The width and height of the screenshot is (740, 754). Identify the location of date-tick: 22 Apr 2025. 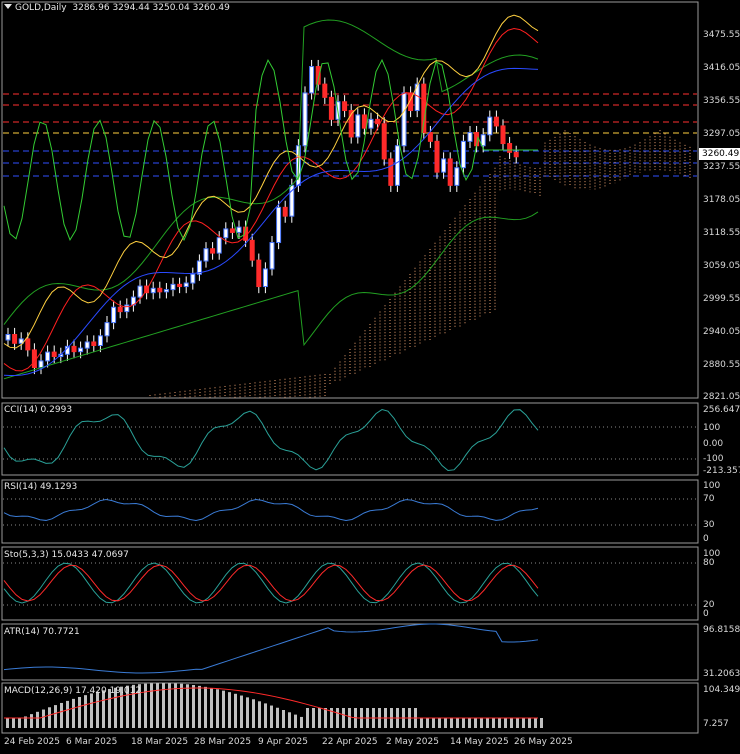
(350, 742).